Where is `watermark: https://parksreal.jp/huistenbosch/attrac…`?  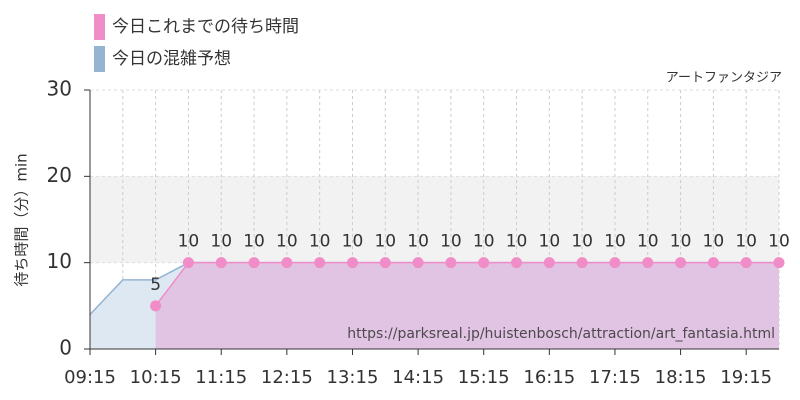
watermark: https://parksreal.jp/huistenbosch/attrac… is located at coordinates (561, 334).